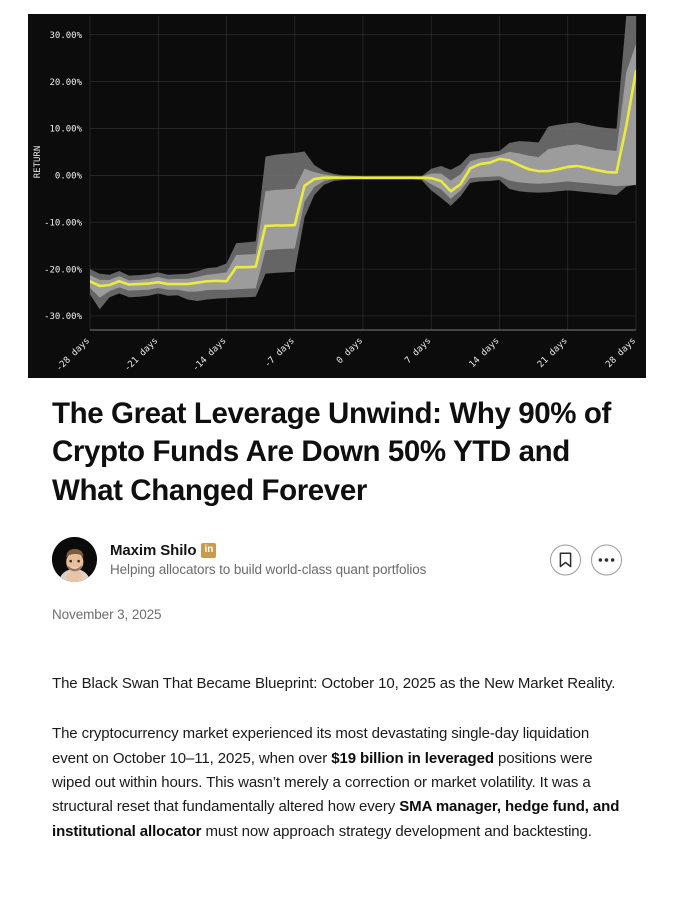  What do you see at coordinates (268, 550) in the screenshot?
I see `author-row: Maxim Shilo in` at bounding box center [268, 550].